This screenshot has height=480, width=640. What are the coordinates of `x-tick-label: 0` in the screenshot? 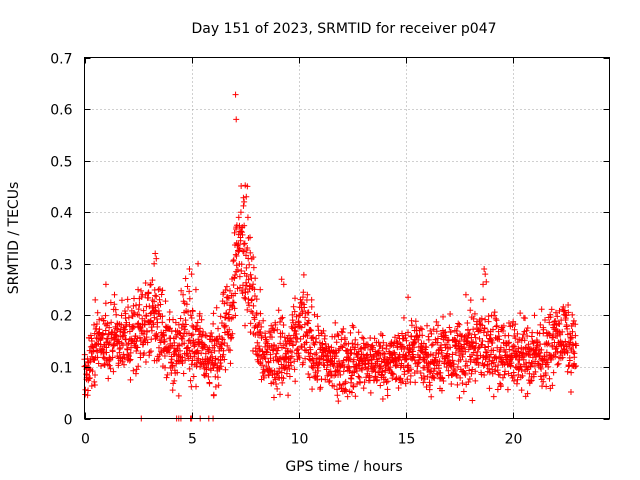 It's located at (85, 440).